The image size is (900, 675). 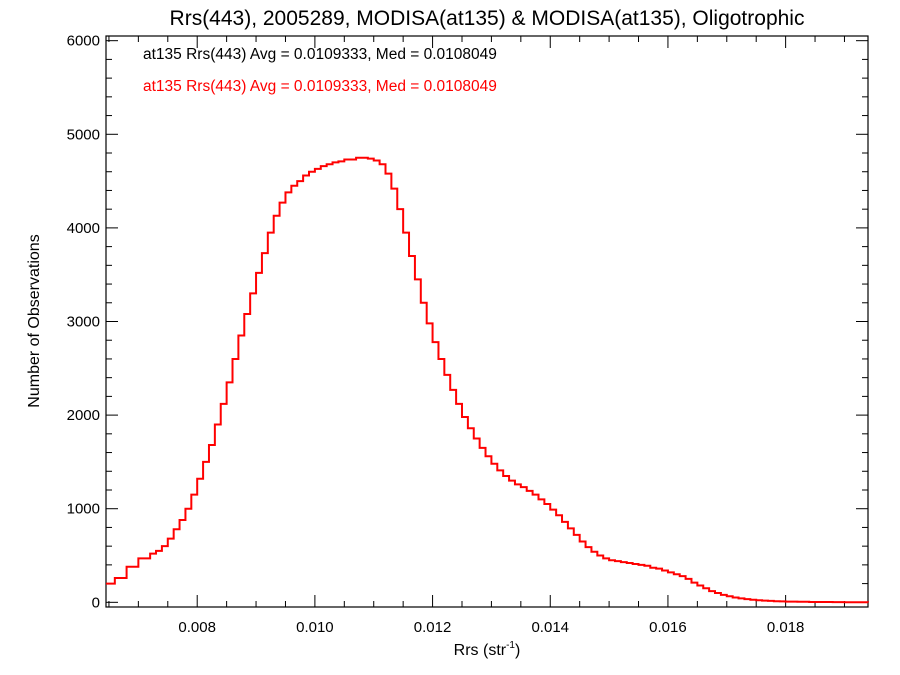 I want to click on y-tick-label: 5000, so click(x=83, y=134).